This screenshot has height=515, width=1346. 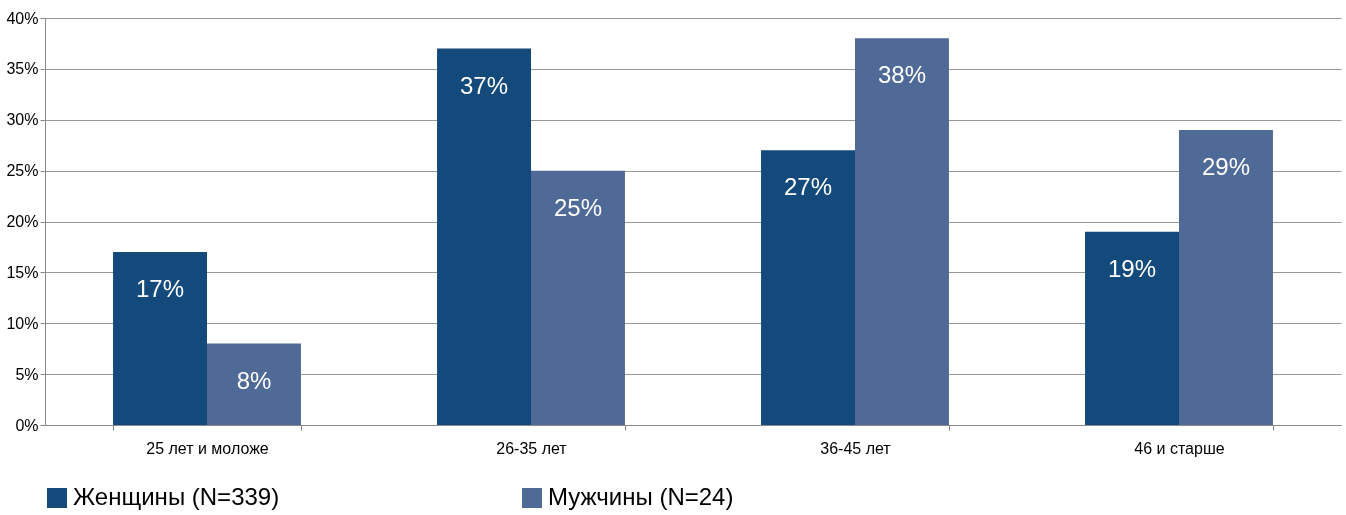 I want to click on y-tick-label: 30%, so click(x=22, y=120).